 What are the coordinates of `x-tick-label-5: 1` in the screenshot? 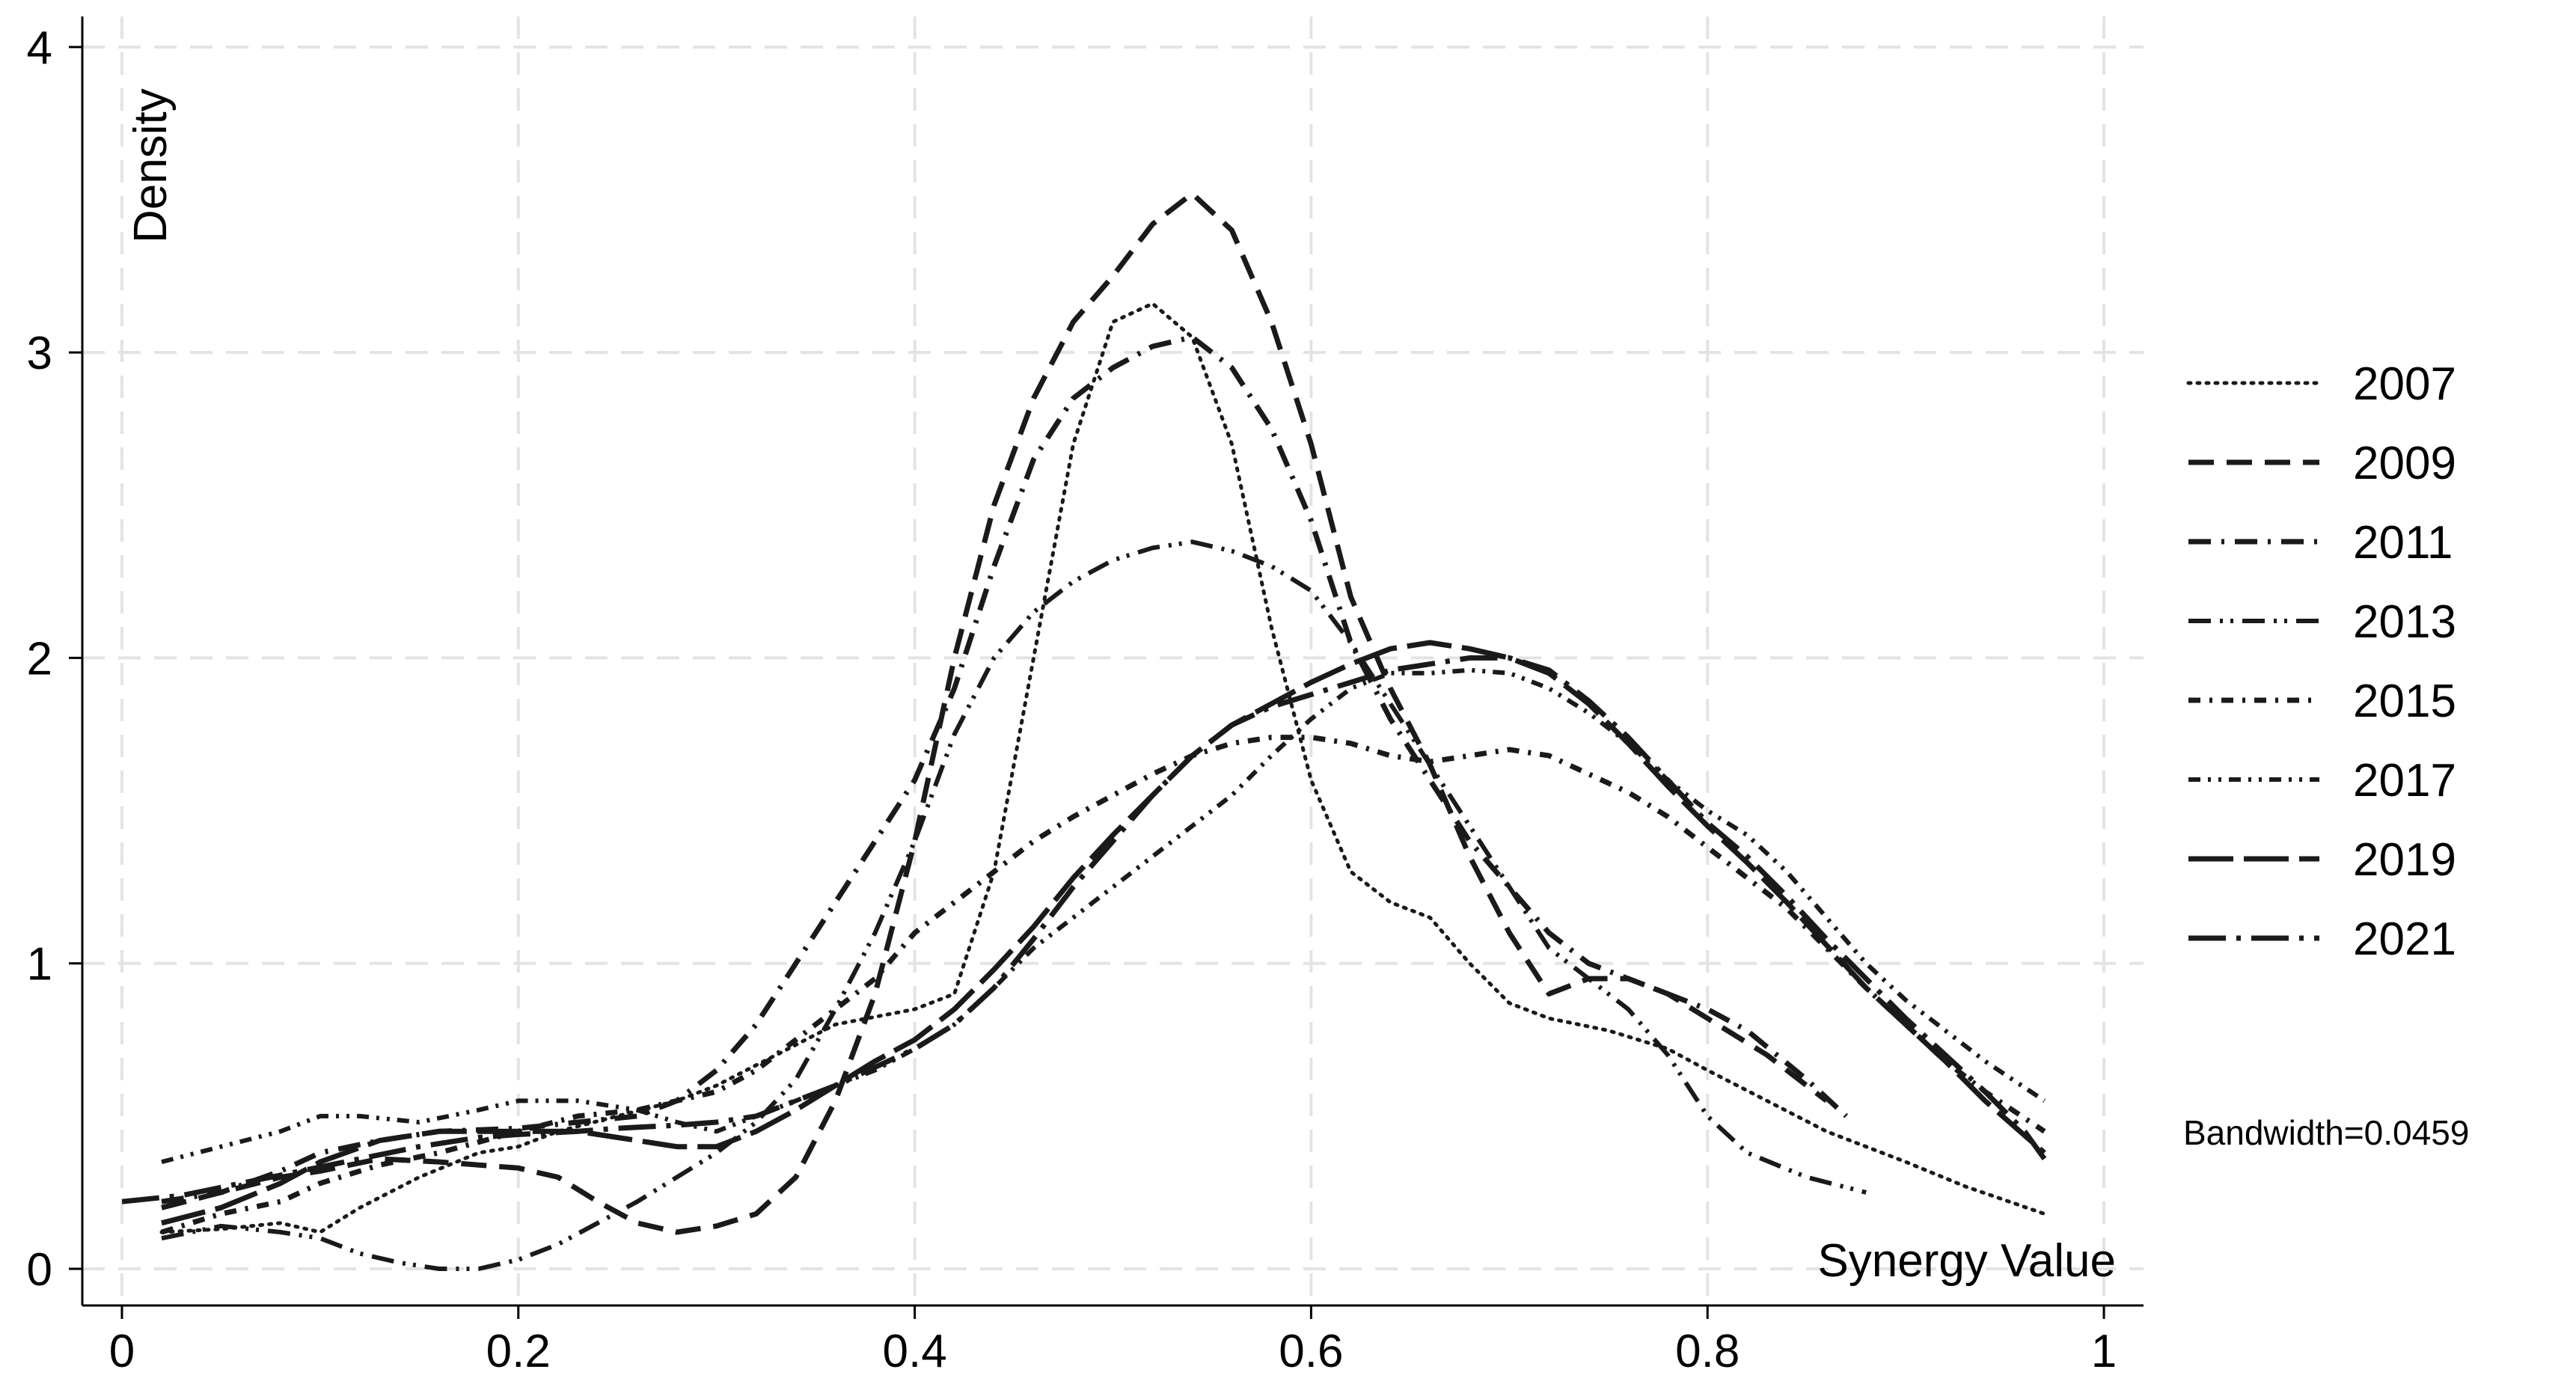 It's located at (2104, 1352).